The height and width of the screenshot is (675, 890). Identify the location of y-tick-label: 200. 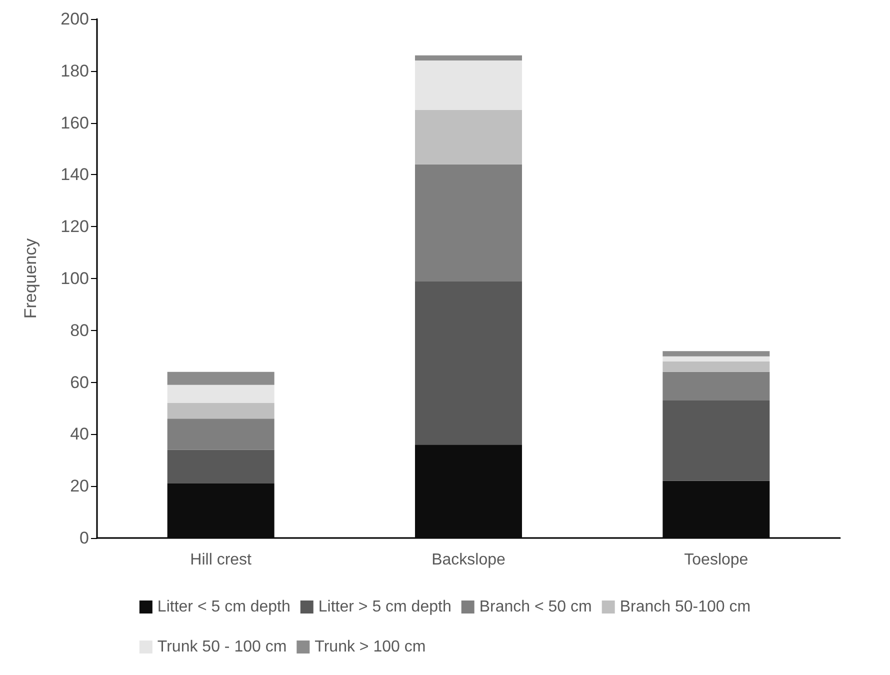
(74, 19).